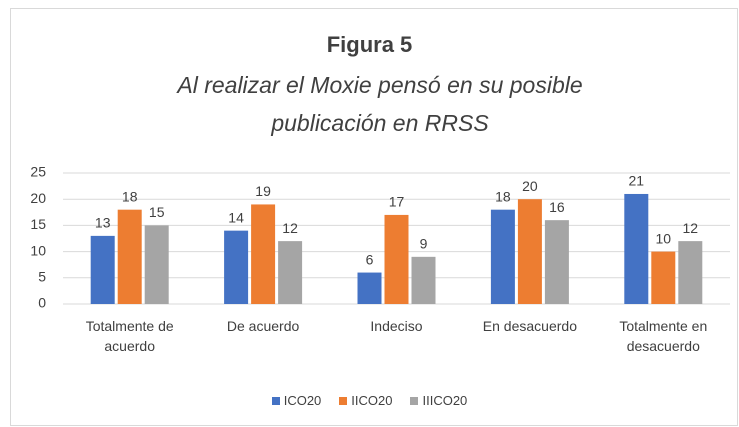 The image size is (739, 427). I want to click on y-tick-label: 5, so click(42, 277).